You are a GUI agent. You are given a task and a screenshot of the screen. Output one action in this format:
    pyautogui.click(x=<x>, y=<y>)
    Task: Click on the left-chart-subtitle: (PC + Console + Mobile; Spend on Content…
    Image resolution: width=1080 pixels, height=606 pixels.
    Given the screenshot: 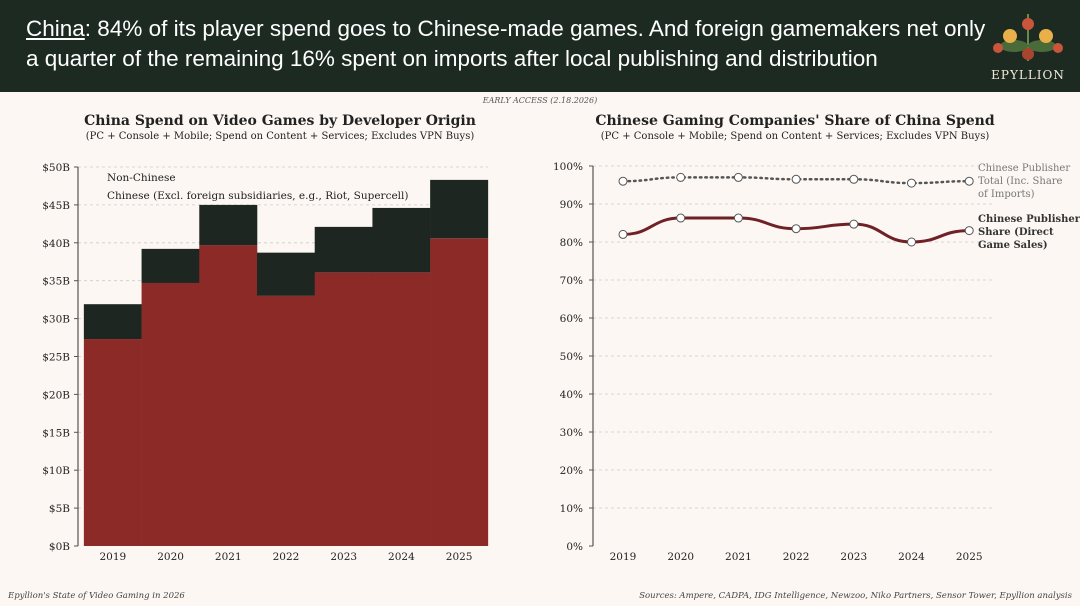 What is the action you would take?
    pyautogui.click(x=280, y=136)
    